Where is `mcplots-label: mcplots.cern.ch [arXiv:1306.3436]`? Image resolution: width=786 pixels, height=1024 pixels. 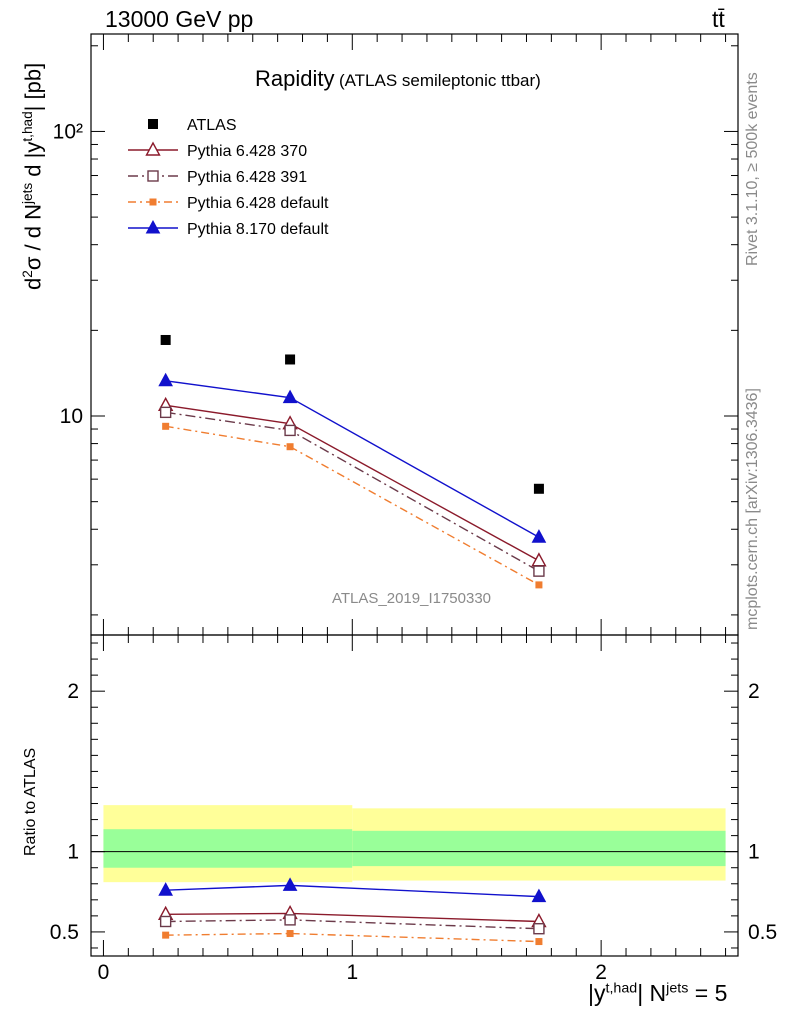
mcplots-label: mcplots.cern.ch [arXiv:1306.3436] is located at coordinates (752, 509).